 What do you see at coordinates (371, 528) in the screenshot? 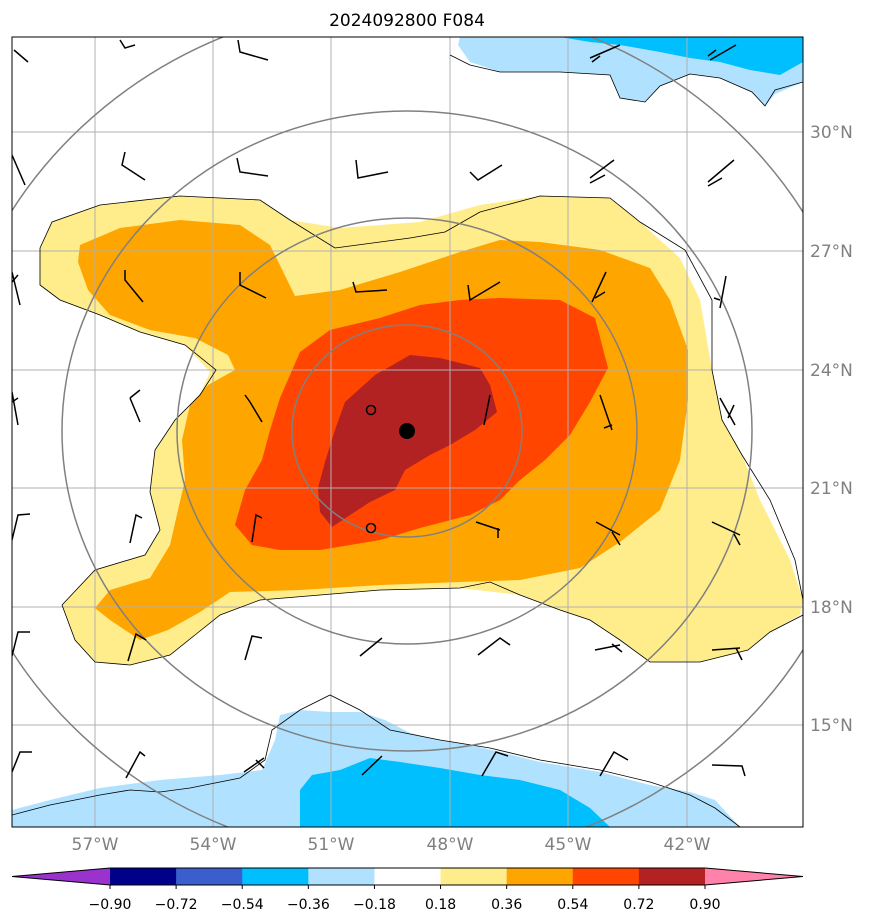
I see `secondary-marker-south` at bounding box center [371, 528].